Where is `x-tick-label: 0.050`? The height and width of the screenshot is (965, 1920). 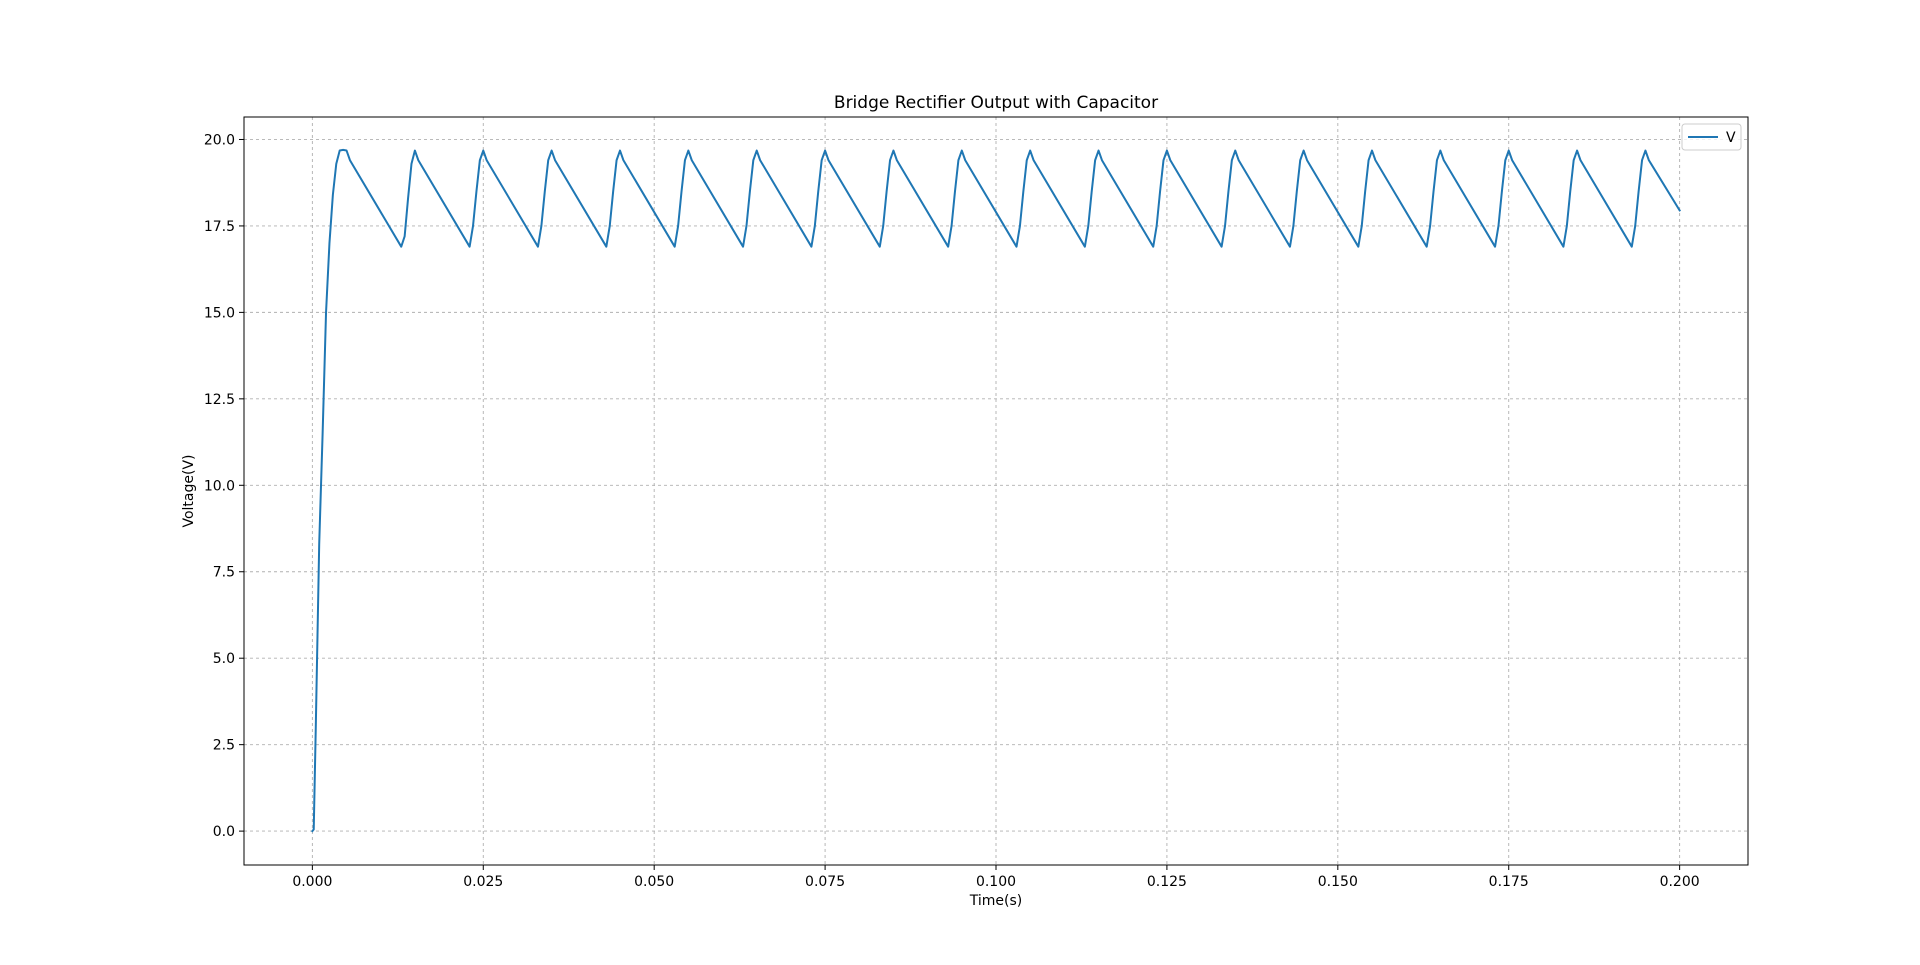 x-tick-label: 0.050 is located at coordinates (654, 882).